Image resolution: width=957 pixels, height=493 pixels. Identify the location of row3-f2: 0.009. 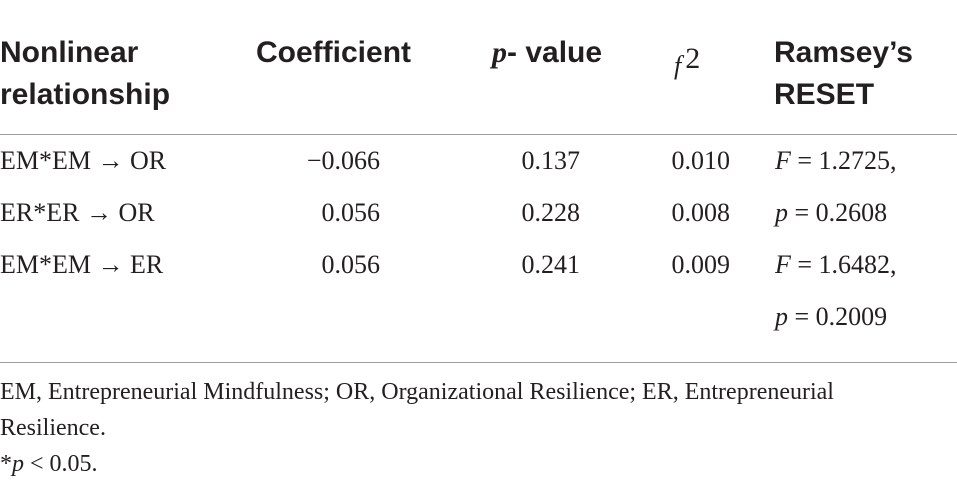
(701, 264).